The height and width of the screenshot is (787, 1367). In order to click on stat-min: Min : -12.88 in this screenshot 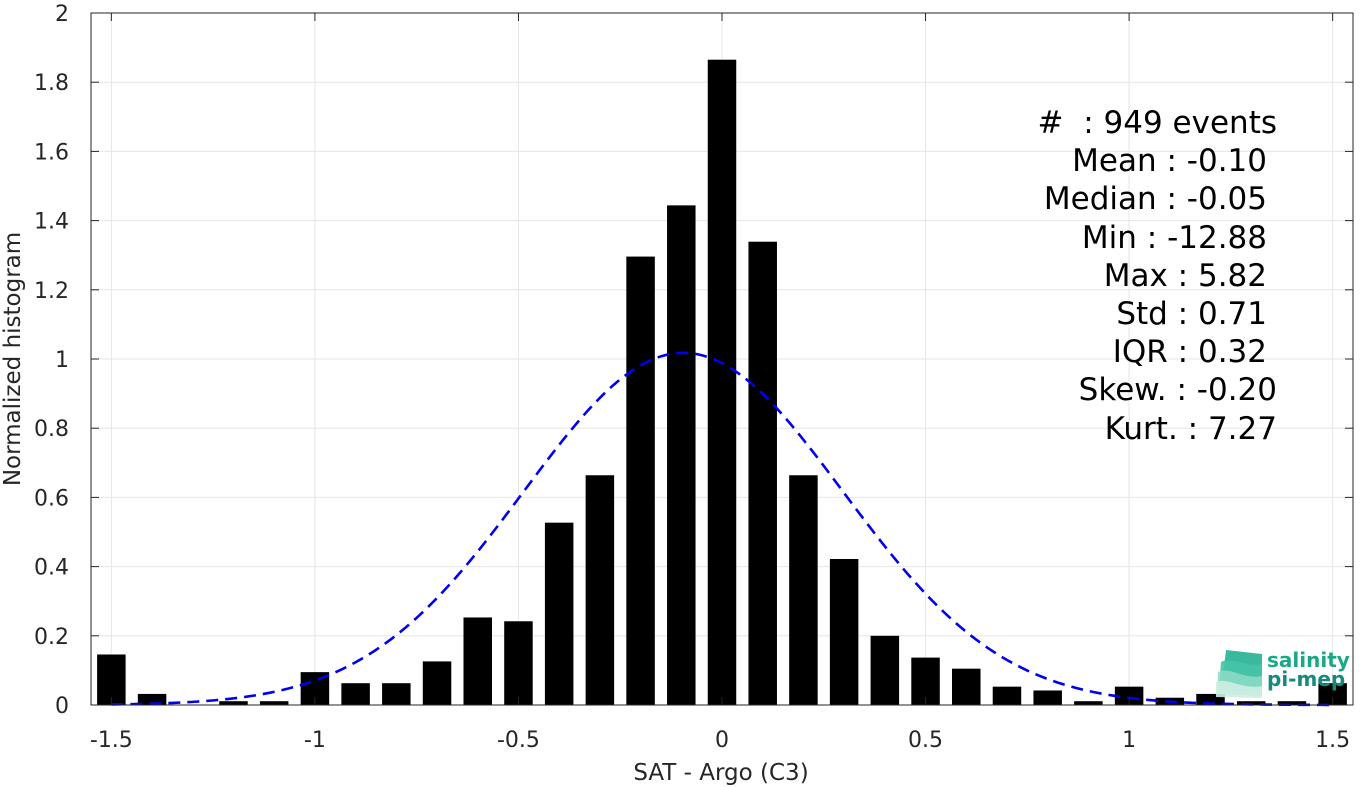, I will do `click(1174, 238)`.